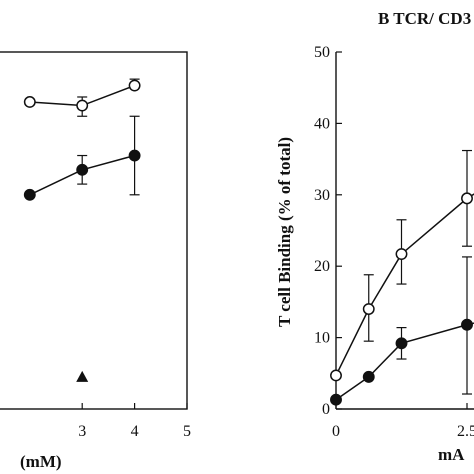  What do you see at coordinates (284, 232) in the screenshot?
I see `y-axis-label: T cell Binding (% of total)` at bounding box center [284, 232].